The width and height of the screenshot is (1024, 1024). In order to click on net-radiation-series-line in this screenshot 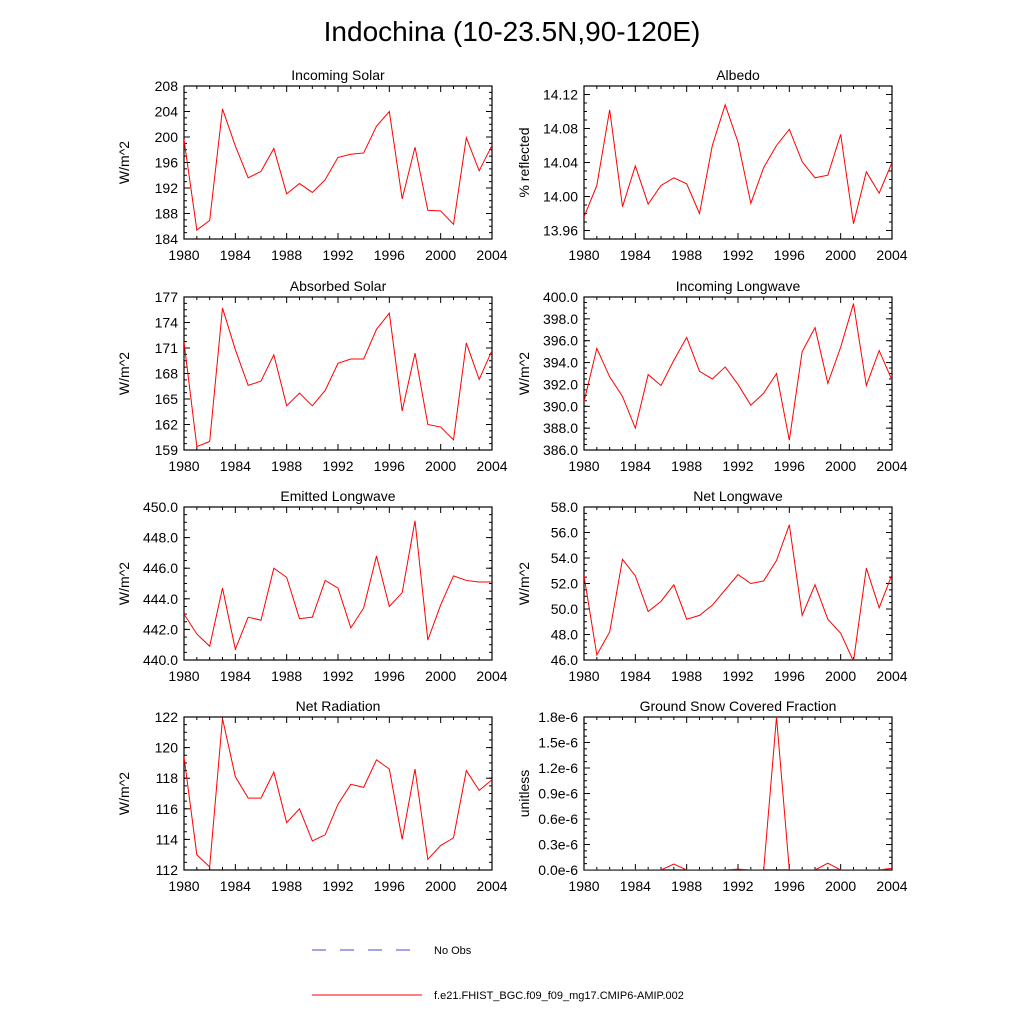, I will do `click(338, 793)`.